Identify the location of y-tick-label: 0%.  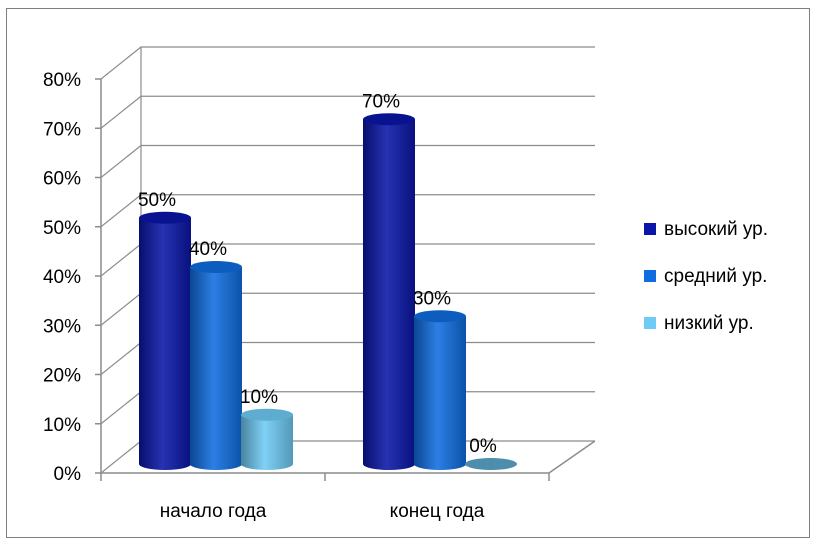
(68, 474).